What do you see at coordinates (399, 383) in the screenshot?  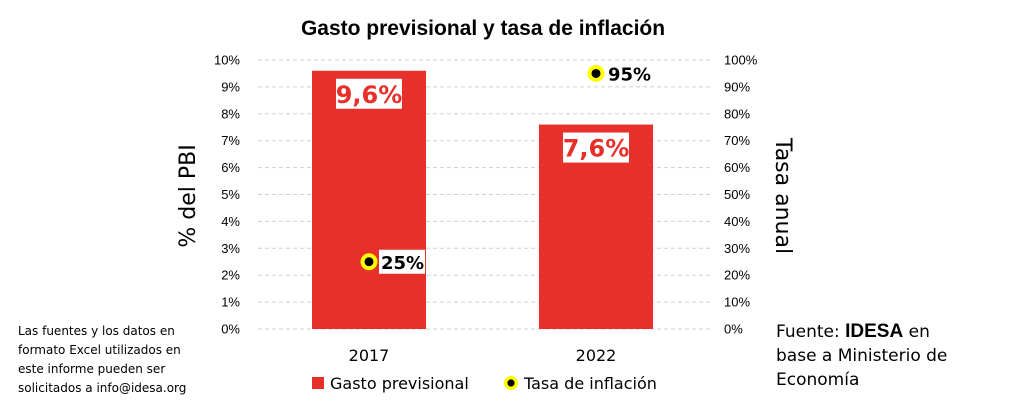 I see `legend-label-gasto: Gasto previsional` at bounding box center [399, 383].